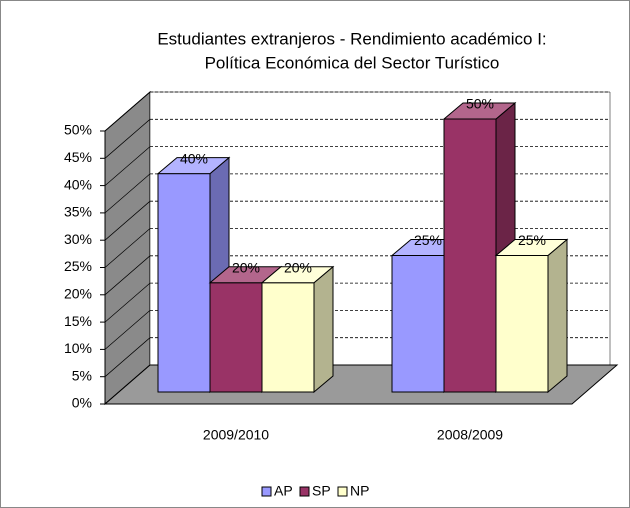 This screenshot has width=630, height=508. Describe the element at coordinates (236, 435) in the screenshot. I see `x-tick-label: 2009/2010` at that location.